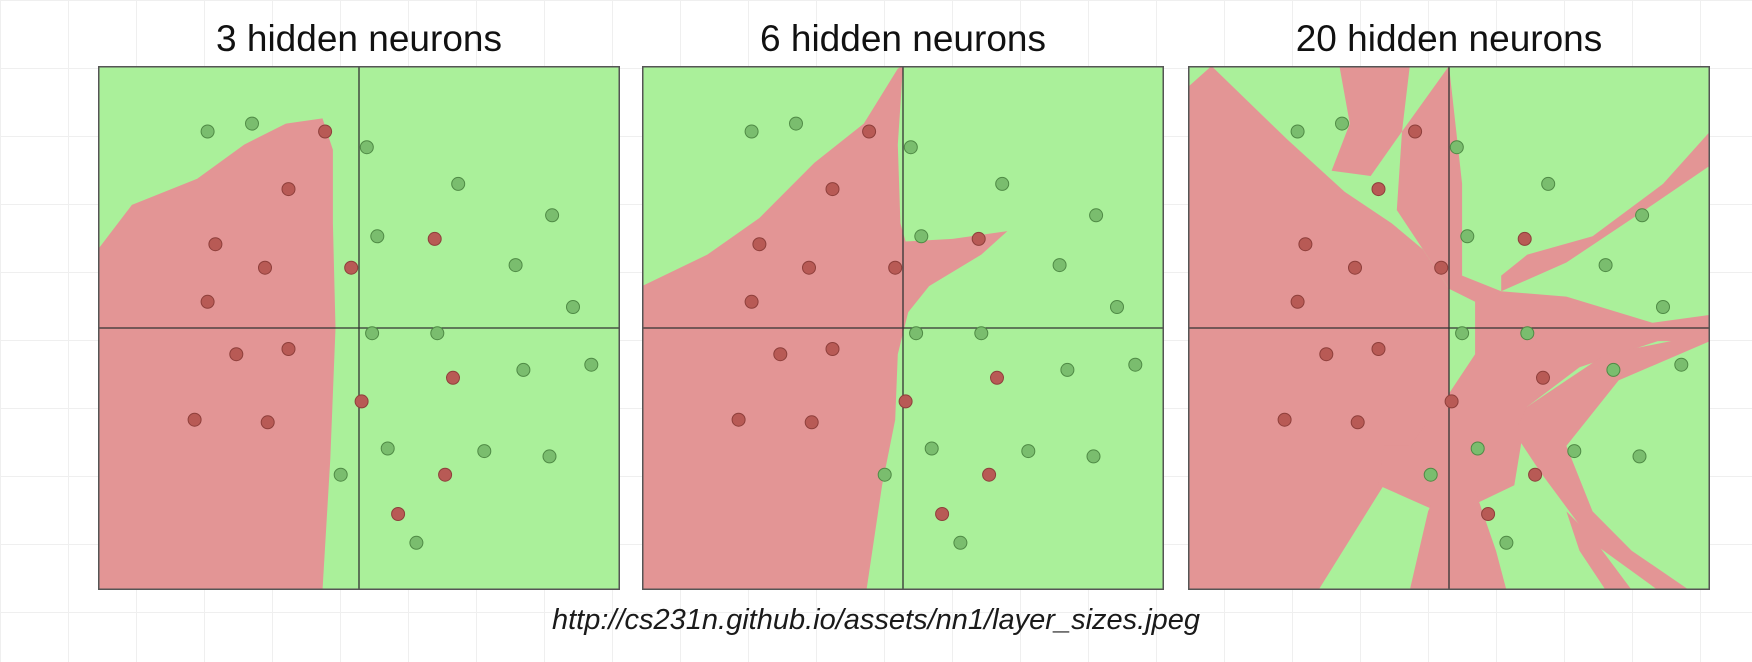  I want to click on panel-title-20-neurons: 20 hidden neurons, so click(1449, 38).